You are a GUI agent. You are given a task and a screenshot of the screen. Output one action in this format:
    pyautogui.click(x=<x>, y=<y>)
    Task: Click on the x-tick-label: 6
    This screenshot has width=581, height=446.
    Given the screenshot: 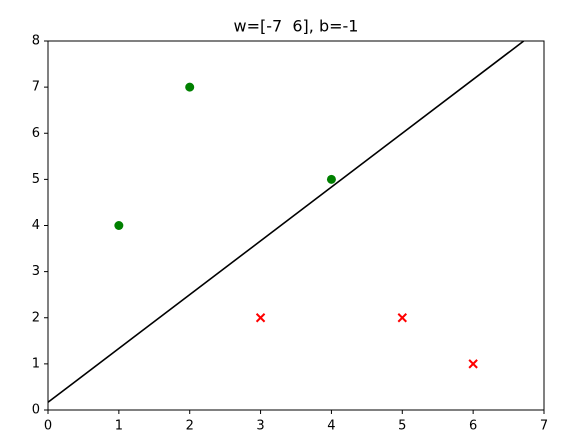 What is the action you would take?
    pyautogui.click(x=473, y=426)
    